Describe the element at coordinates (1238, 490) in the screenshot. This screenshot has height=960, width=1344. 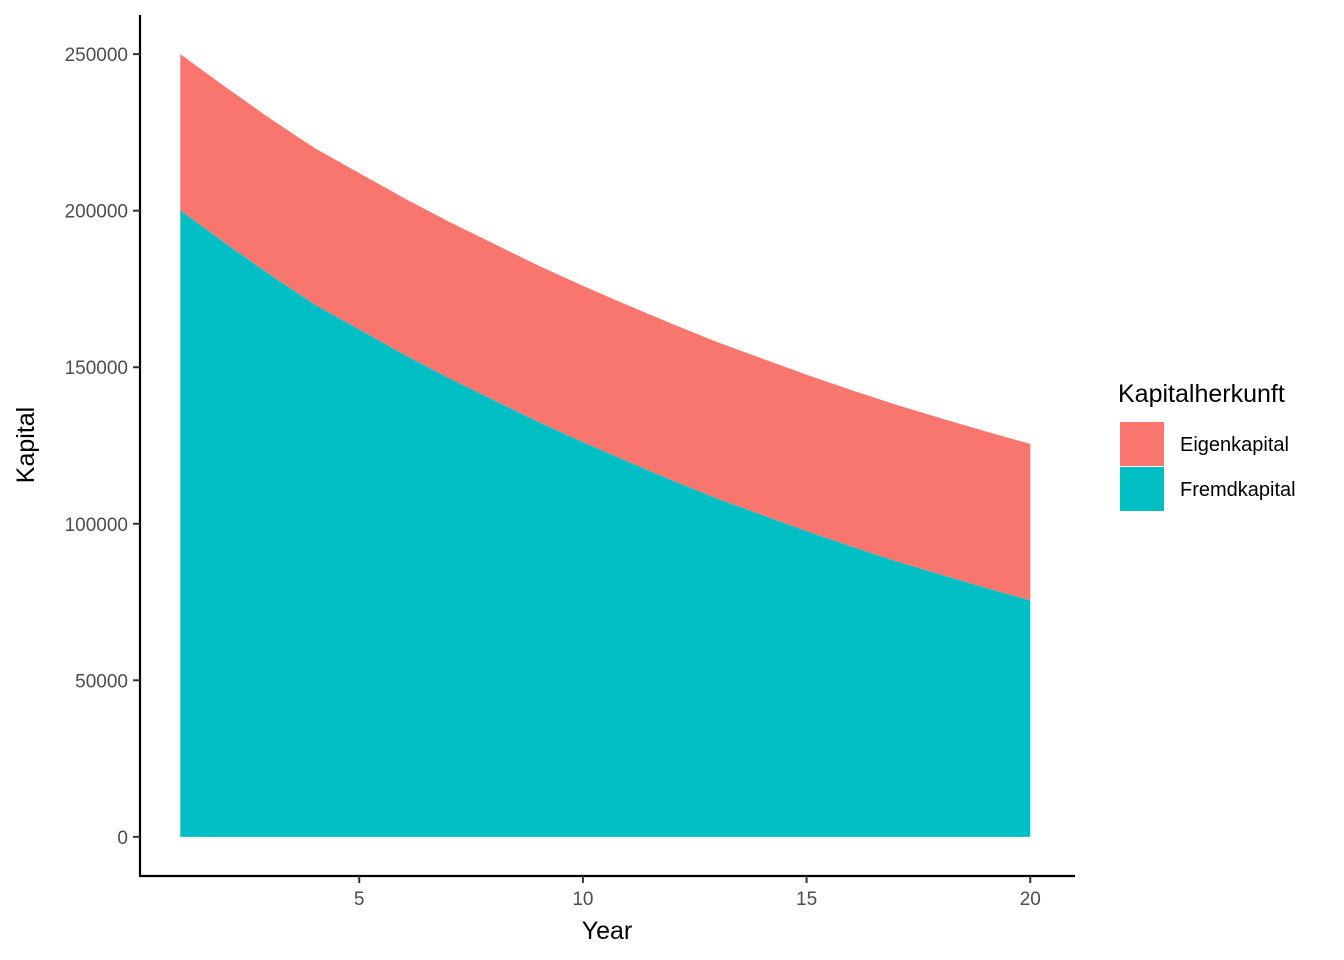
I see `legend-label-fremdkapital: Fremdkapital` at that location.